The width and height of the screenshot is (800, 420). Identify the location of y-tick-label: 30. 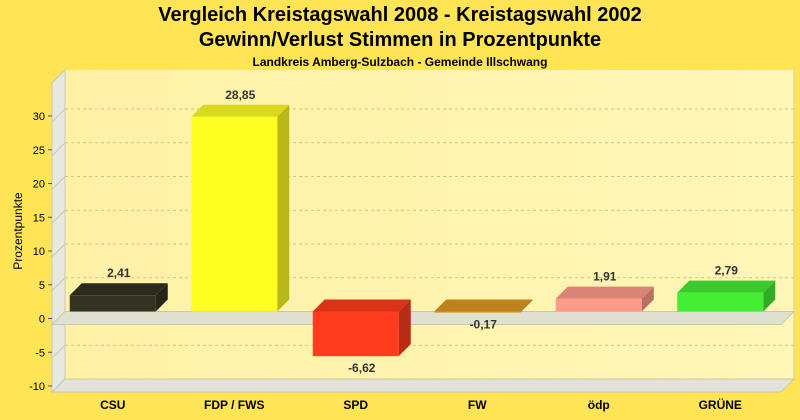
(39, 117).